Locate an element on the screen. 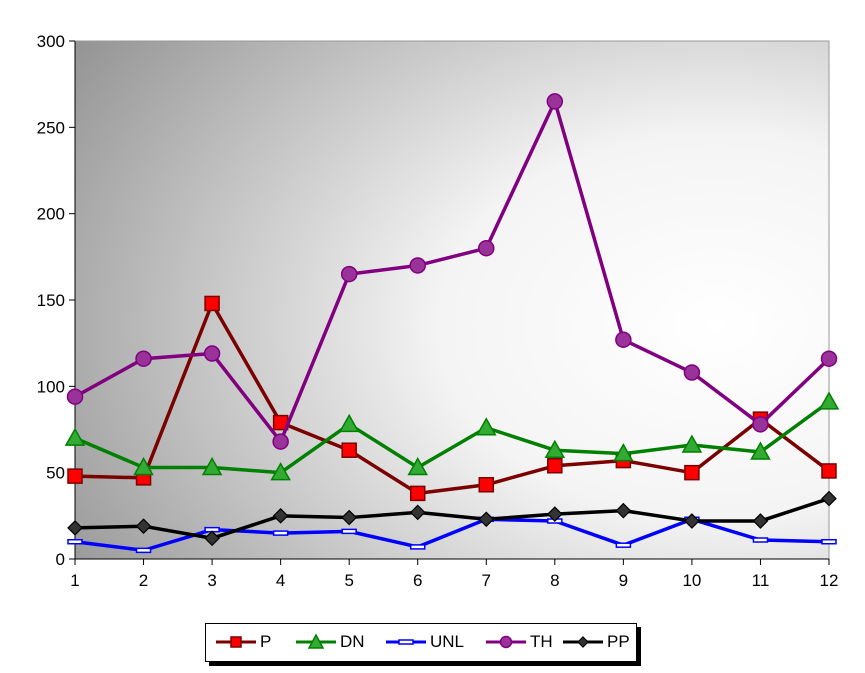 The height and width of the screenshot is (673, 865). legend-marker-unl is located at coordinates (406, 642).